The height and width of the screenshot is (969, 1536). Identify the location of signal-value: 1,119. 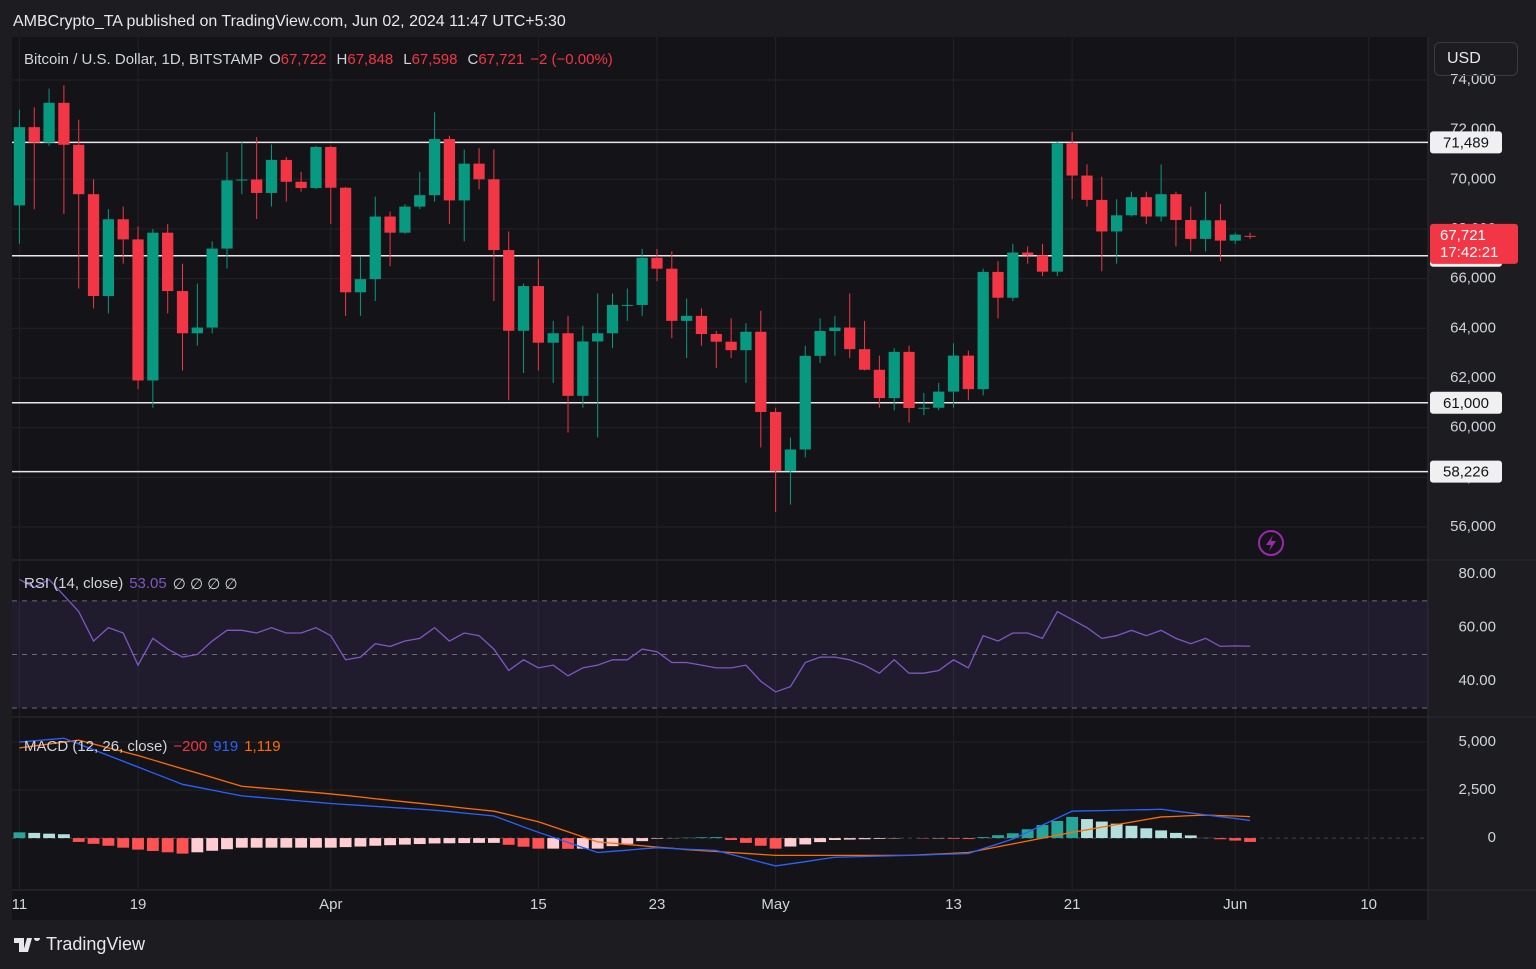
(262, 746).